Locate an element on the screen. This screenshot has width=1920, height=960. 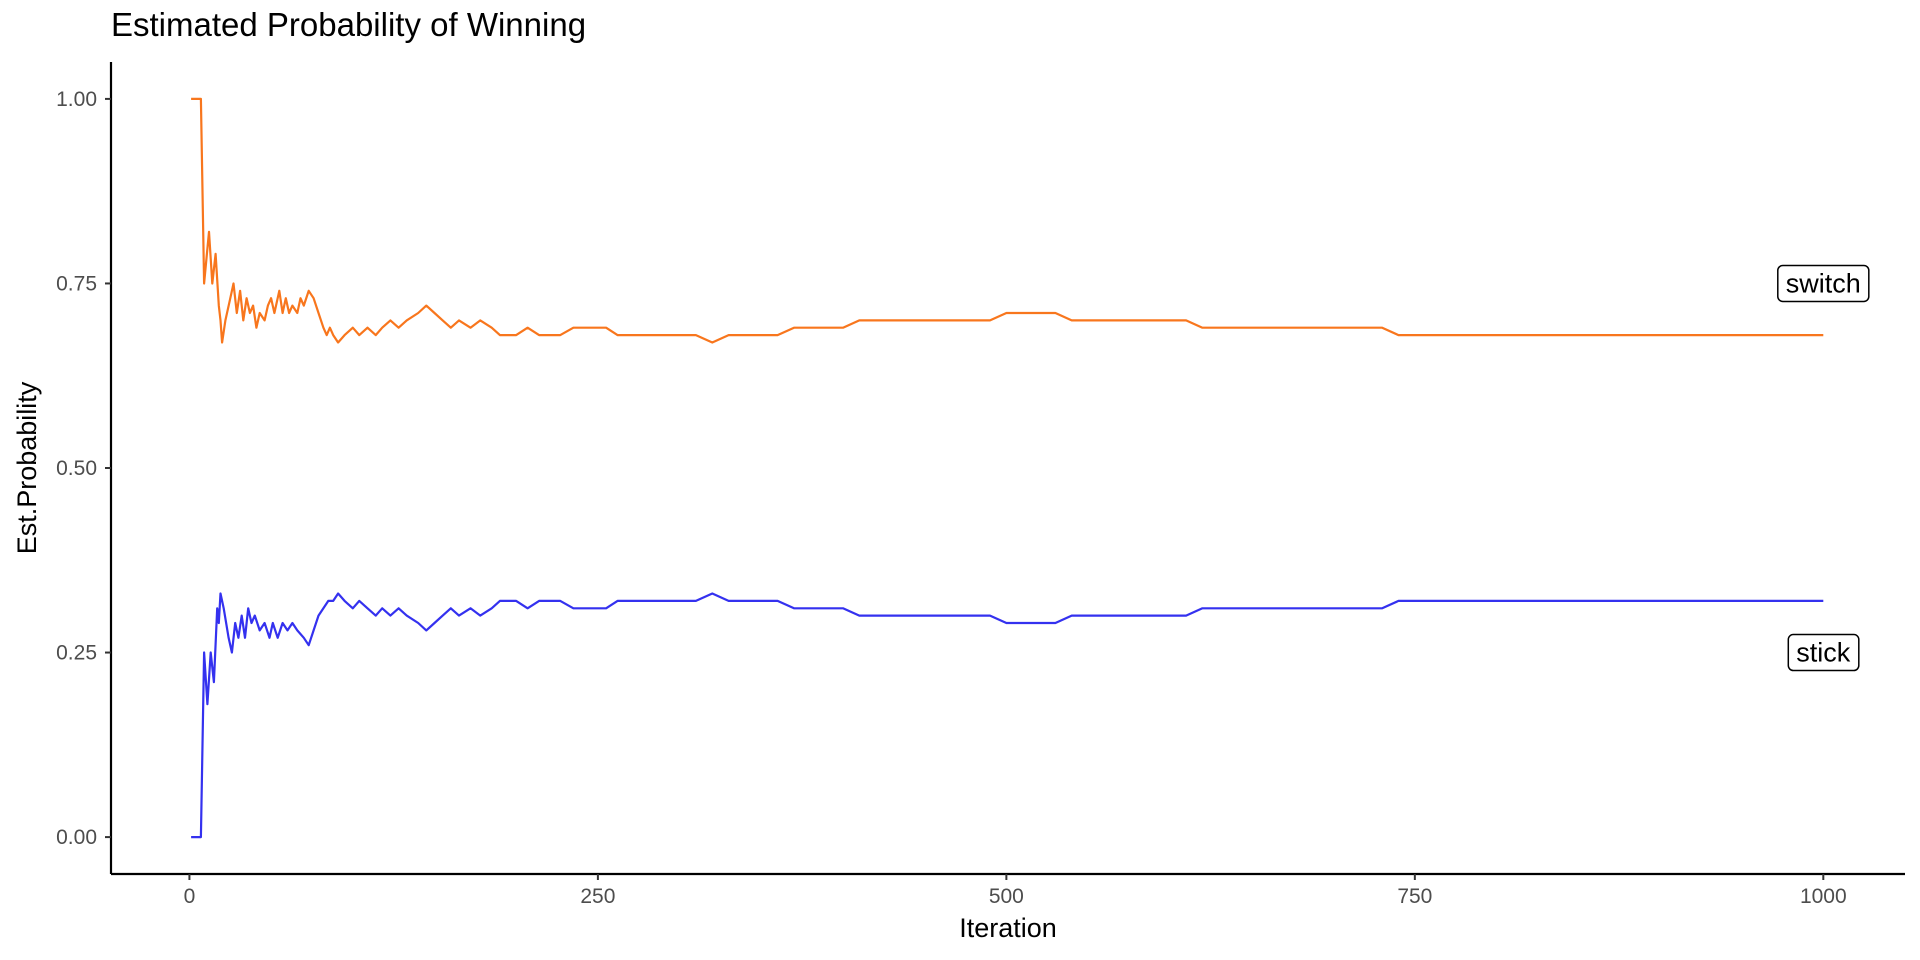
series-label-switch: switch is located at coordinates (1823, 283).